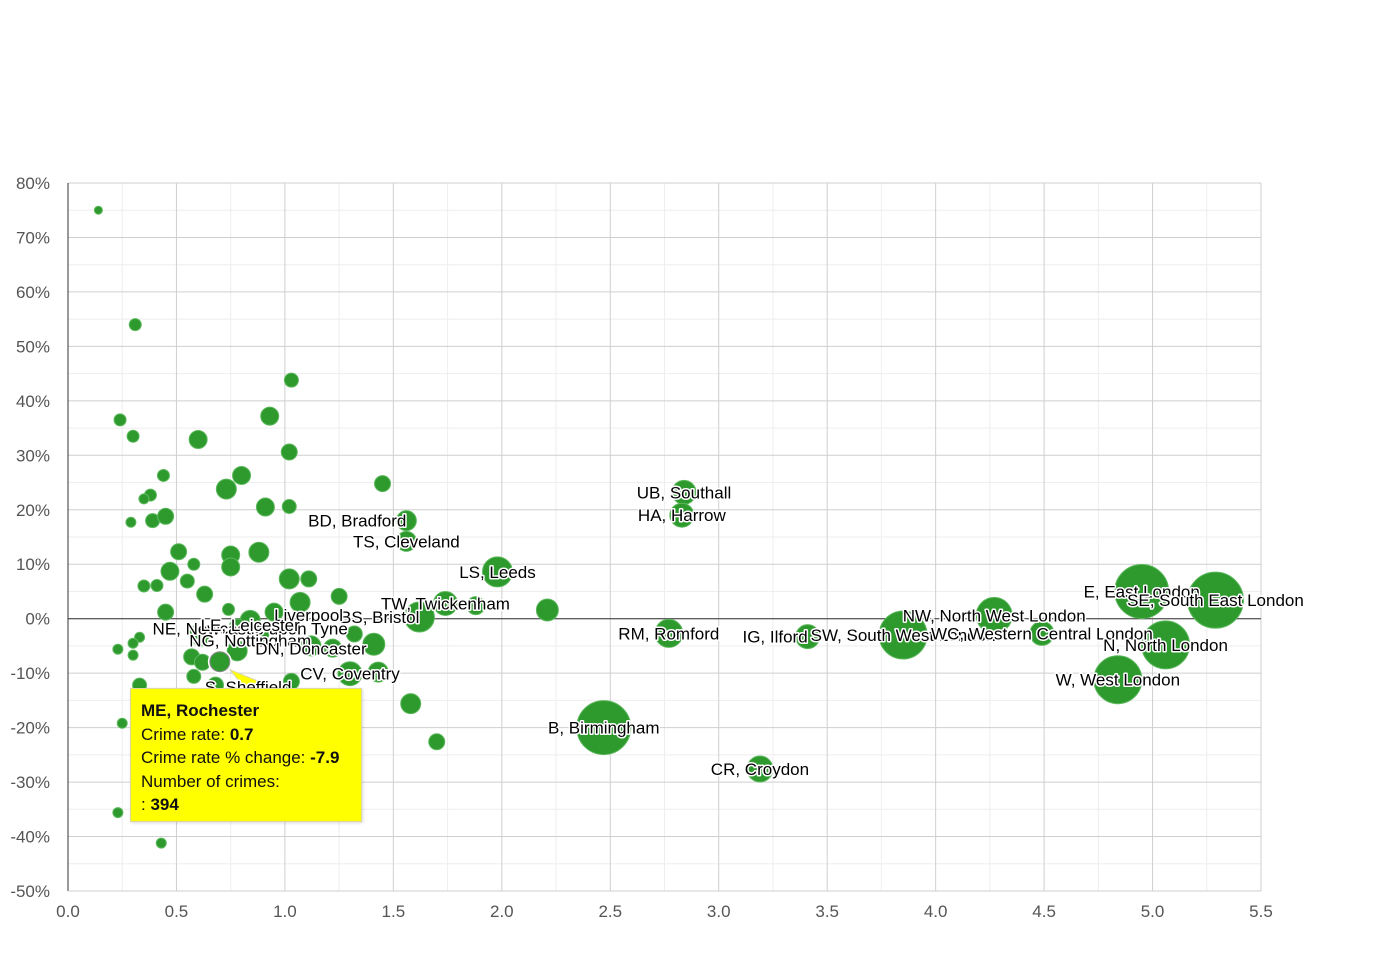  What do you see at coordinates (37, 619) in the screenshot?
I see `y-tick-label: 0%` at bounding box center [37, 619].